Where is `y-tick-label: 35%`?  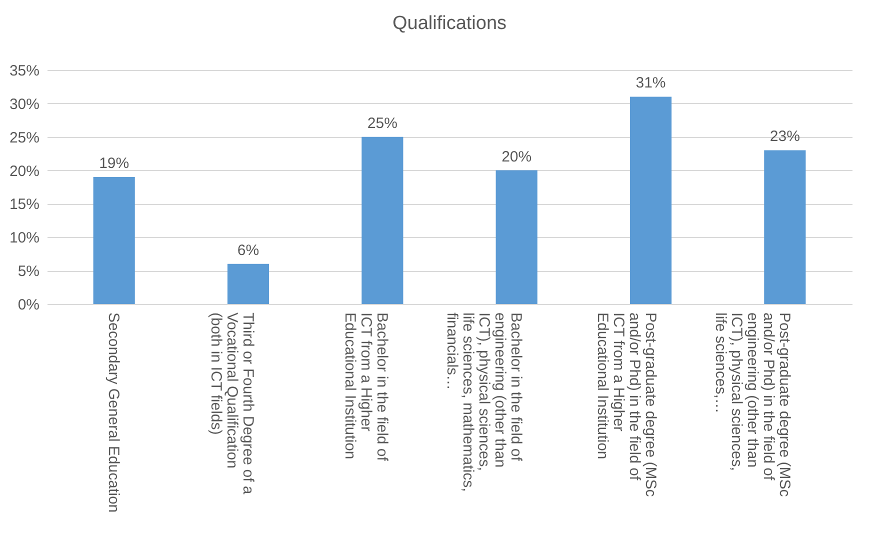
y-tick-label: 35% is located at coordinates (24, 71).